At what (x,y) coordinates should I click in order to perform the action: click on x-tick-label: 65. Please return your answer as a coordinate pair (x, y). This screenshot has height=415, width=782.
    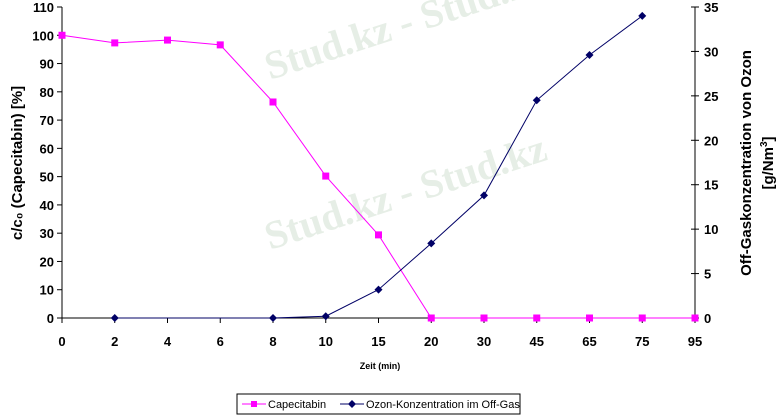
    Looking at the image, I should click on (589, 341).